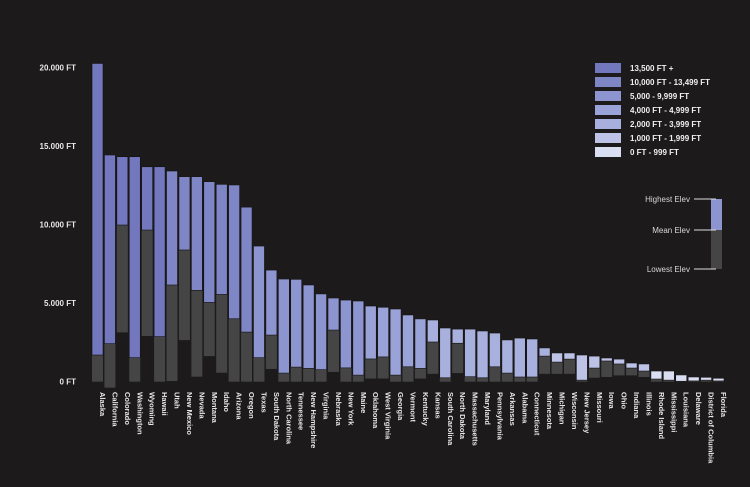  What do you see at coordinates (711, 428) in the screenshot?
I see `x-tick-label: District of Columbia` at bounding box center [711, 428].